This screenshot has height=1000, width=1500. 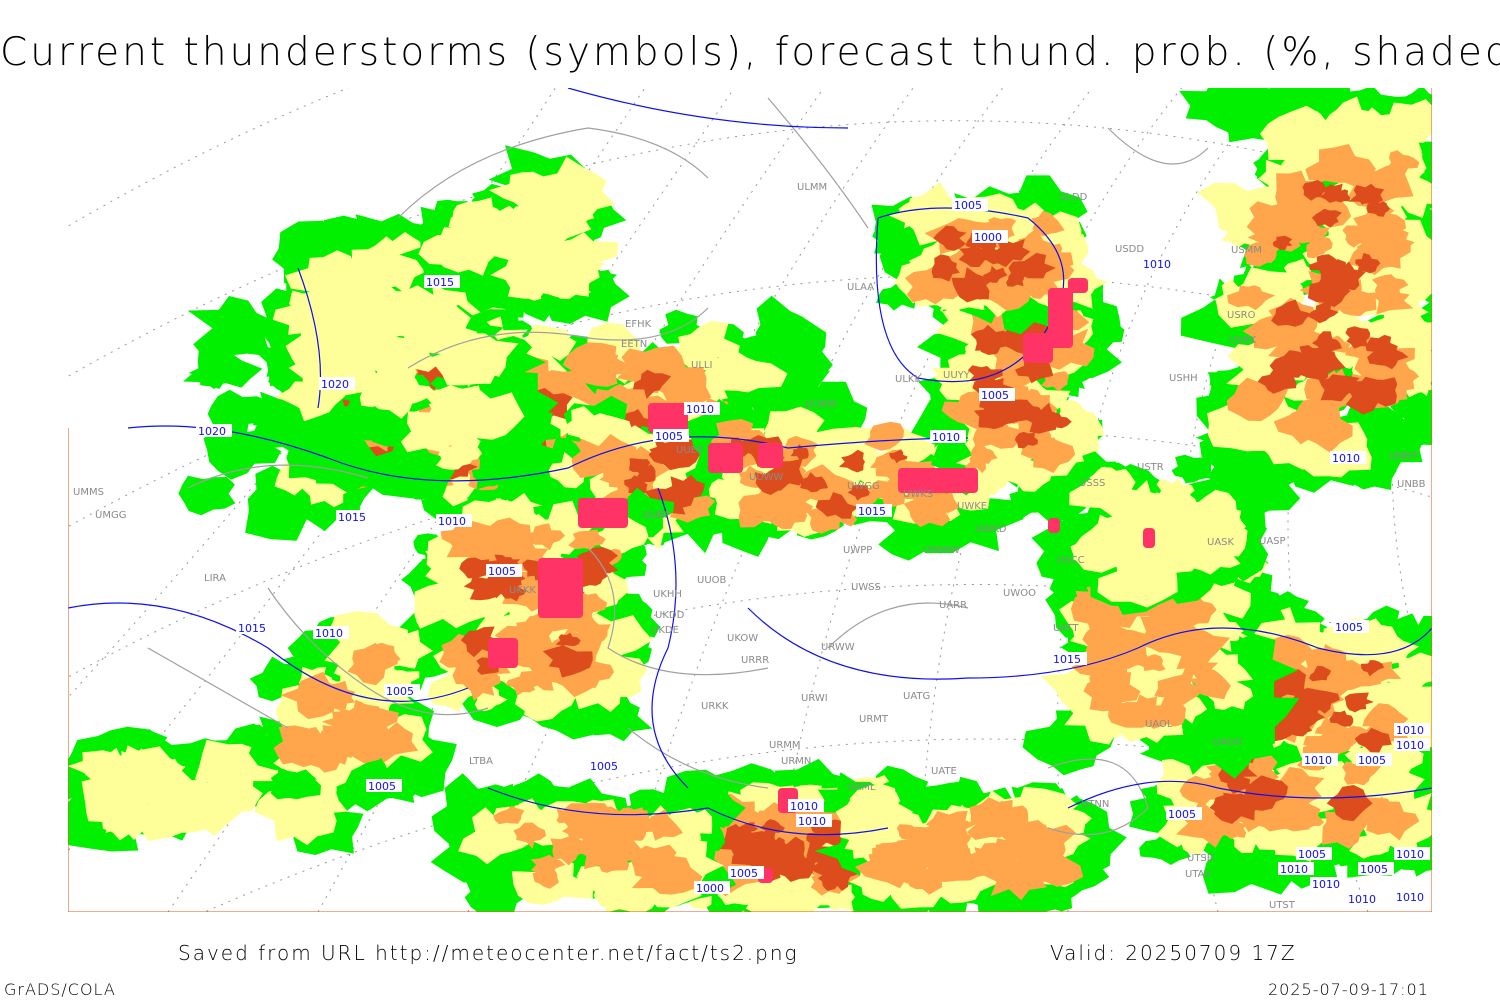 I want to click on station-label: URML, so click(x=861, y=787).